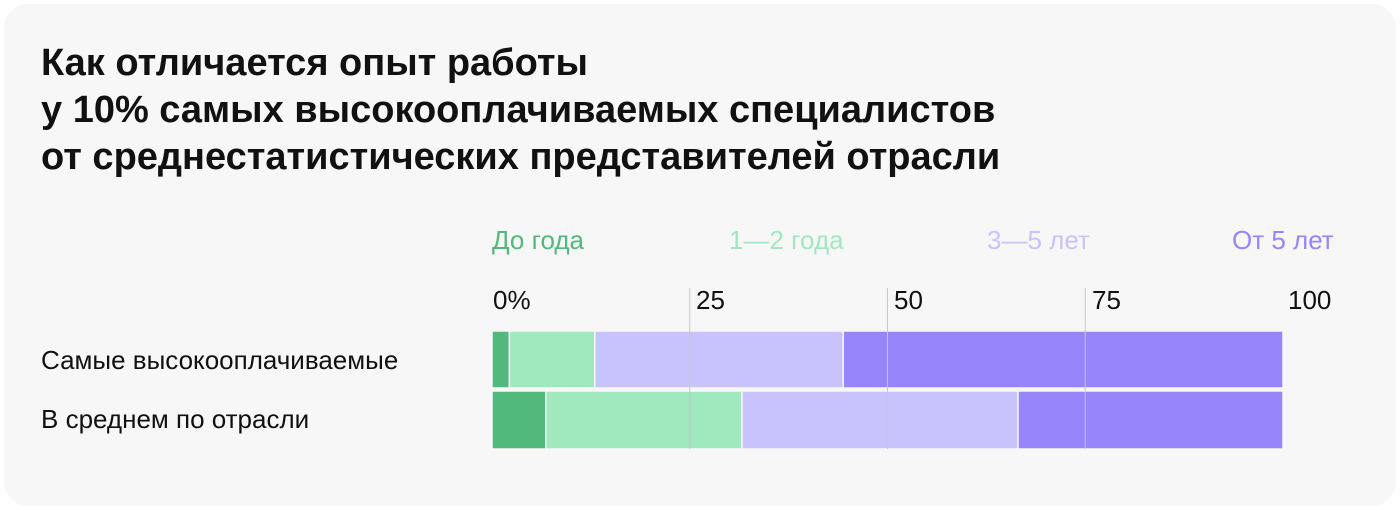 This screenshot has height=510, width=1400. What do you see at coordinates (786, 240) in the screenshot?
I see `legend-item-1-2-years: 1—2 года` at bounding box center [786, 240].